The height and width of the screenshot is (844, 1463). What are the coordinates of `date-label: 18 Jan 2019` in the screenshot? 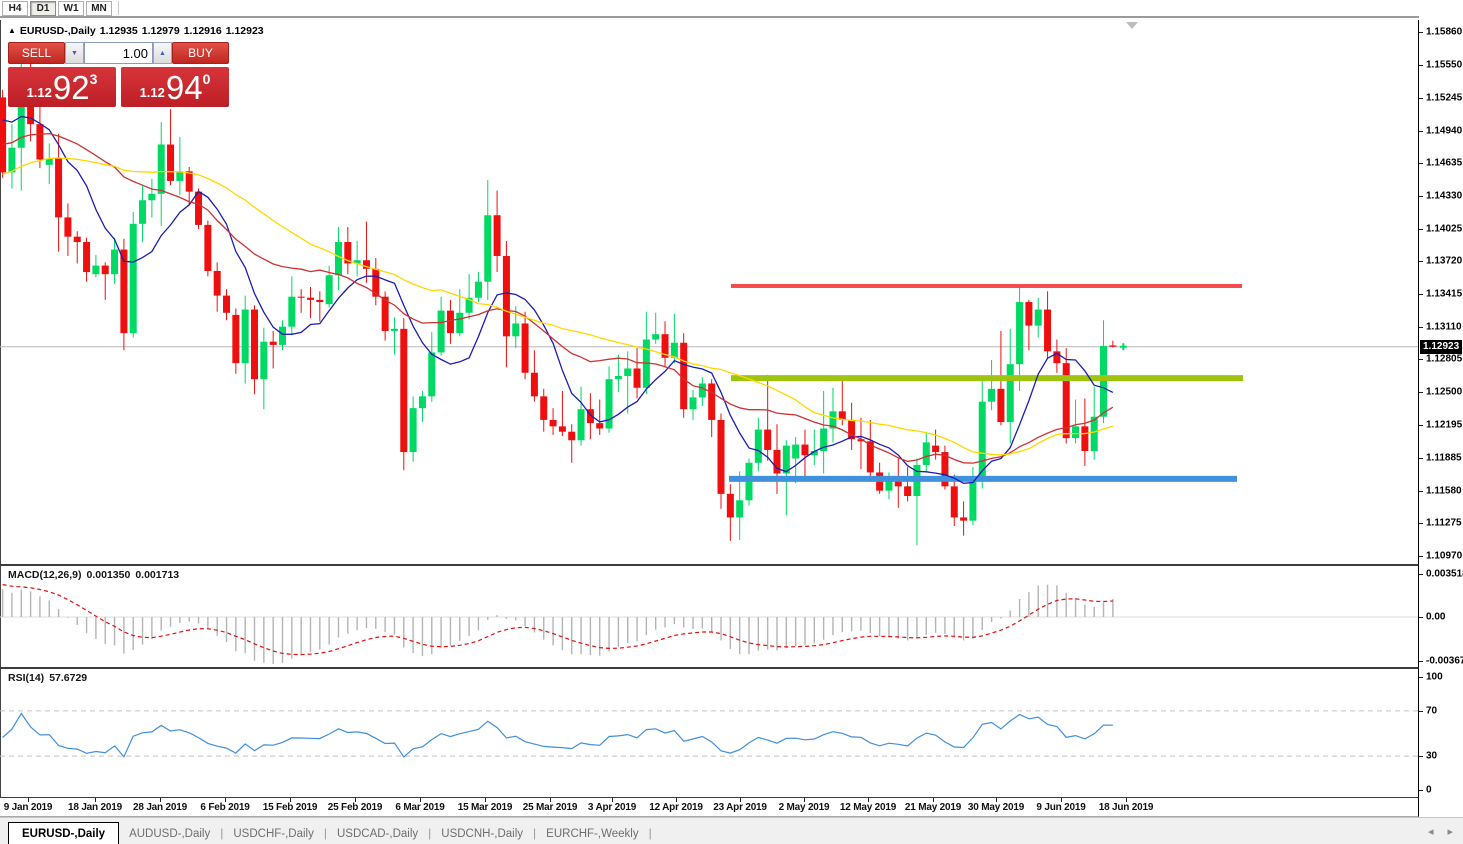 It's located at (95, 807).